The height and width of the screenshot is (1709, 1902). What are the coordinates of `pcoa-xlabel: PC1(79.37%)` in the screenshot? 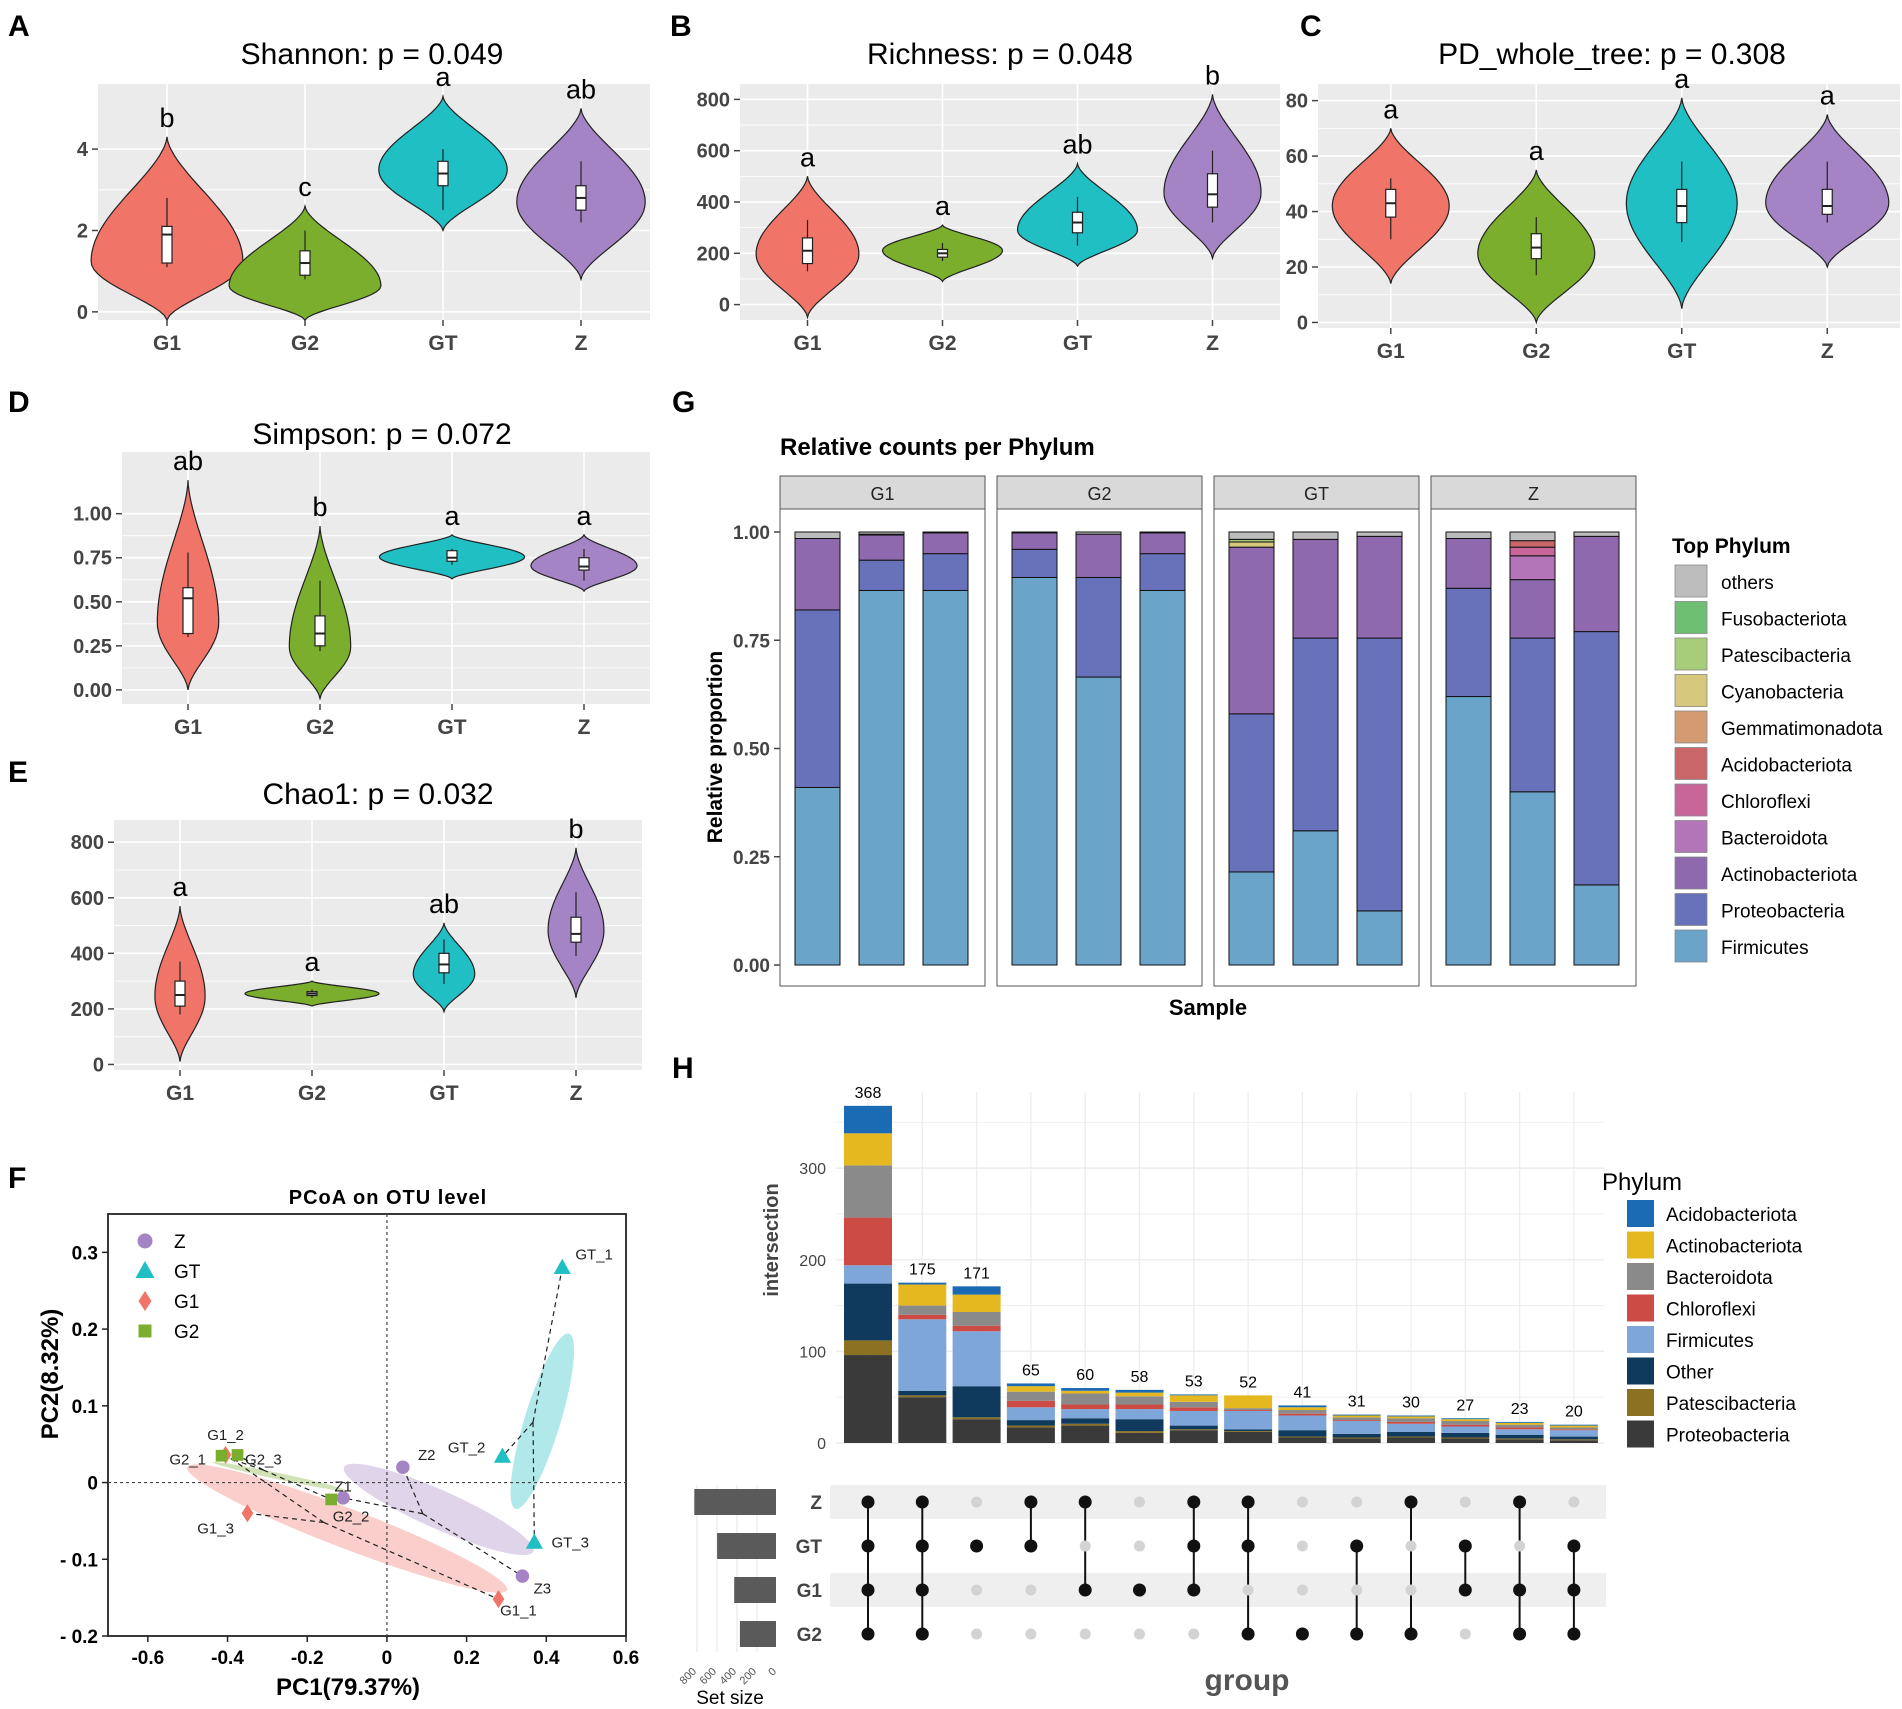 It's located at (348, 1687).